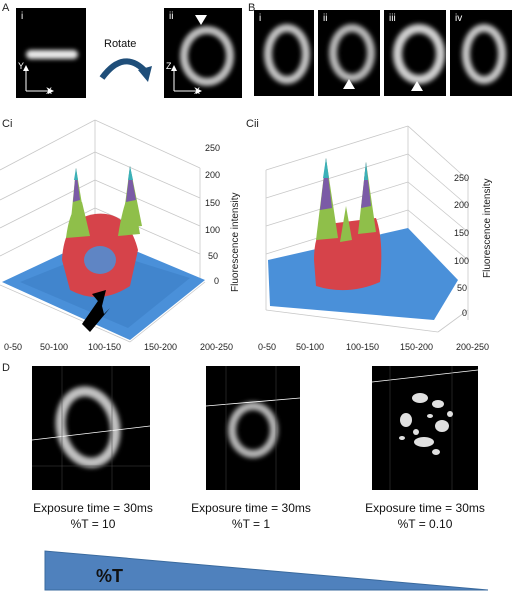 The width and height of the screenshot is (516, 593). I want to click on ci-ztick: 100, so click(213, 230).